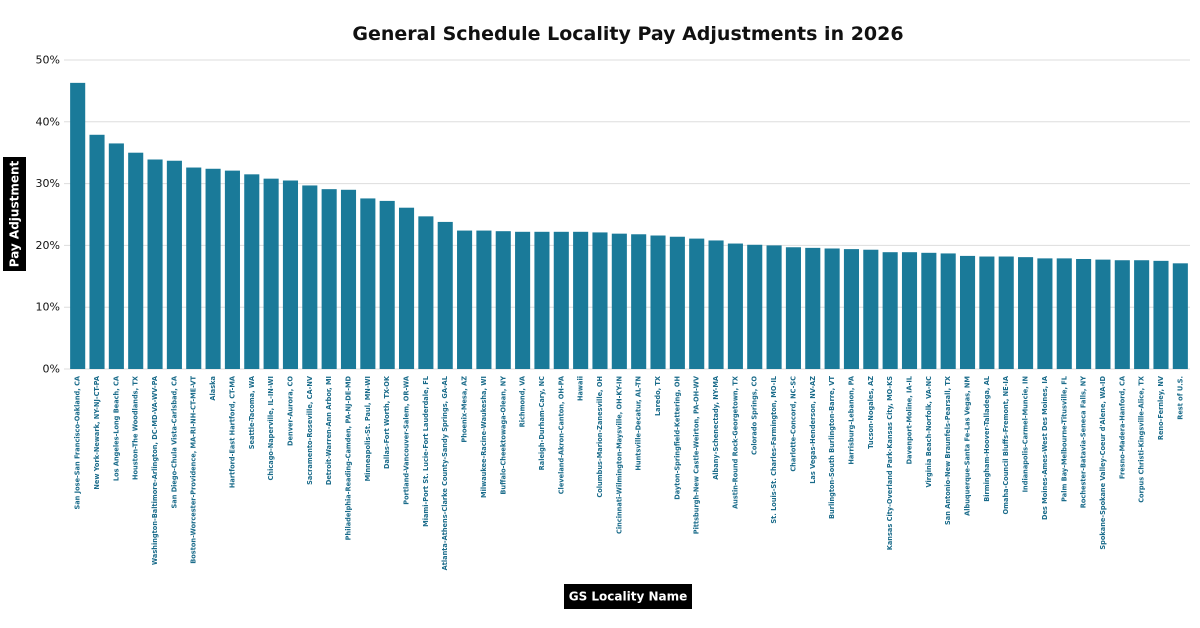  Describe the element at coordinates (368, 428) in the screenshot. I see `x-tick-label: Minneapolis-St. Paul, MN-WI` at that location.